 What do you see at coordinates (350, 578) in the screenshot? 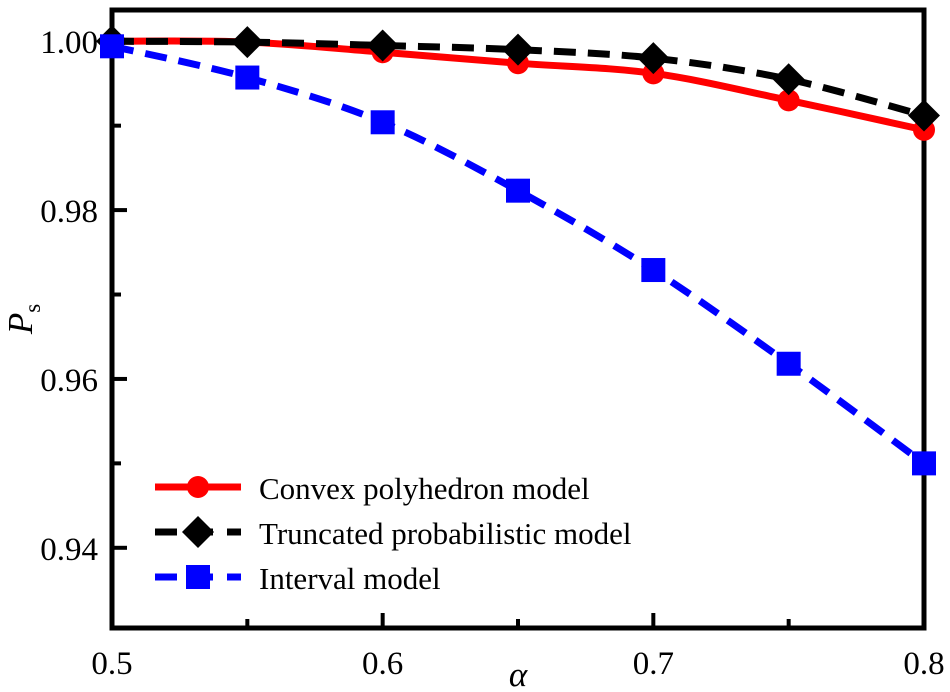
I see `legend-label: Interval model` at bounding box center [350, 578].